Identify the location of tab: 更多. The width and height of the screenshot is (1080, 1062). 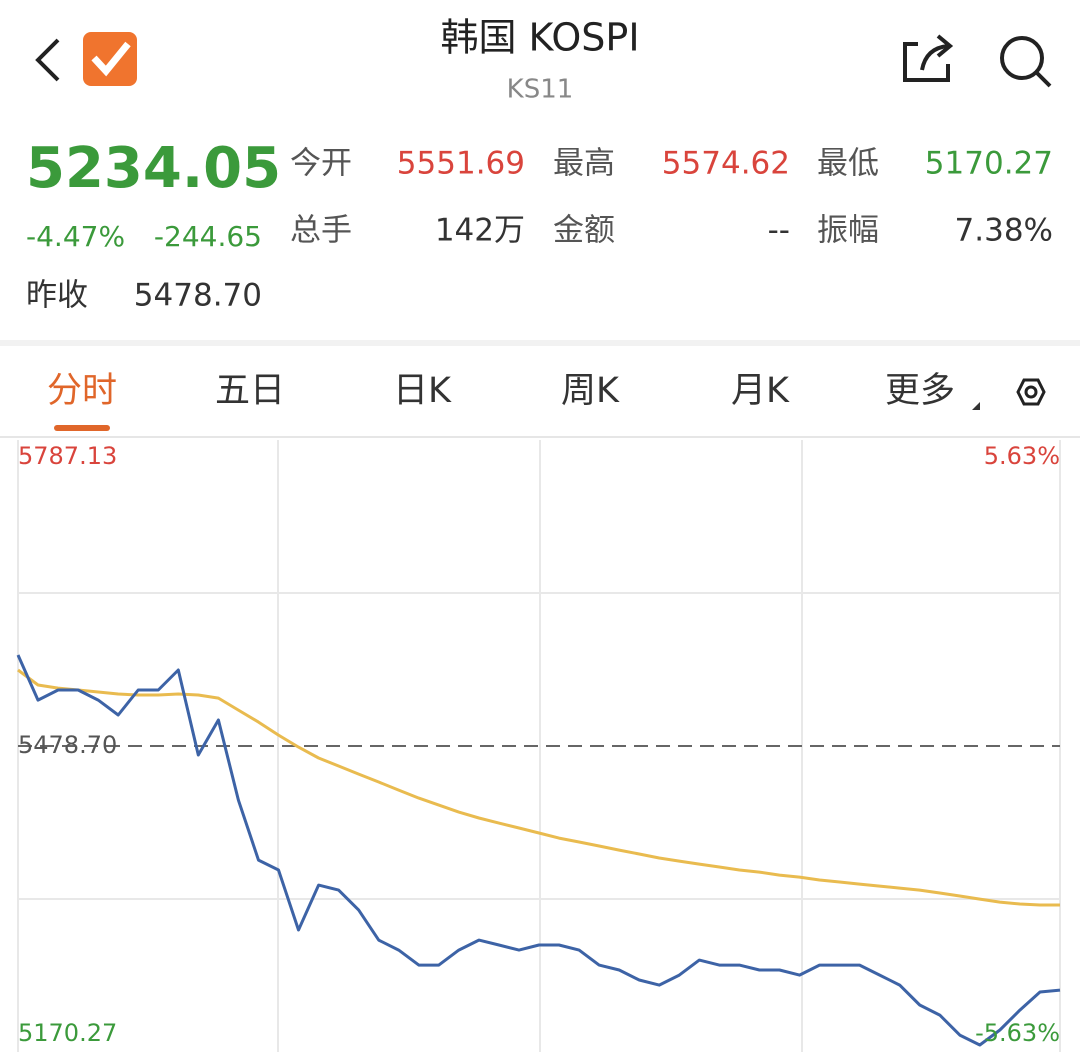
(920, 391).